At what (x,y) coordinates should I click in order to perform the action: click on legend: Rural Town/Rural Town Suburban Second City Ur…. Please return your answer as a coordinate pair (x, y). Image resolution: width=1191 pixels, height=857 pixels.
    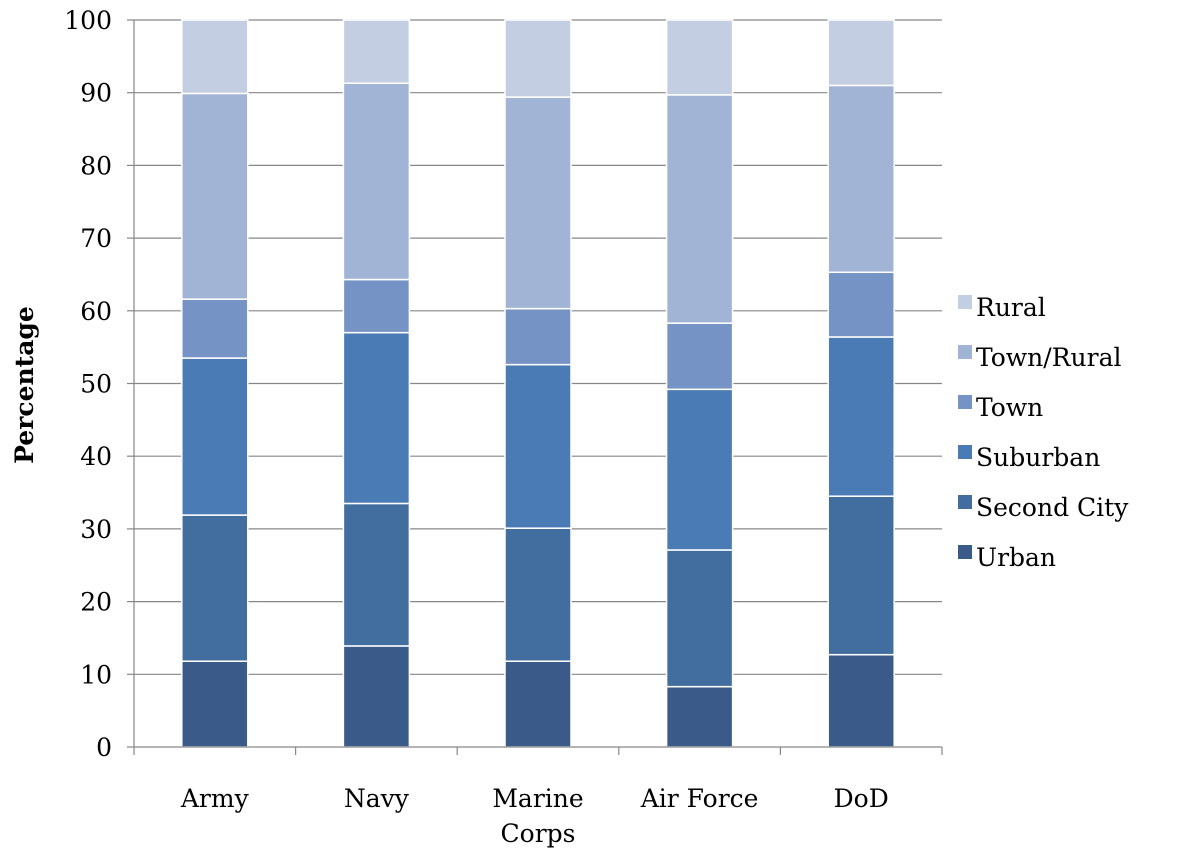
    Looking at the image, I should click on (1043, 432).